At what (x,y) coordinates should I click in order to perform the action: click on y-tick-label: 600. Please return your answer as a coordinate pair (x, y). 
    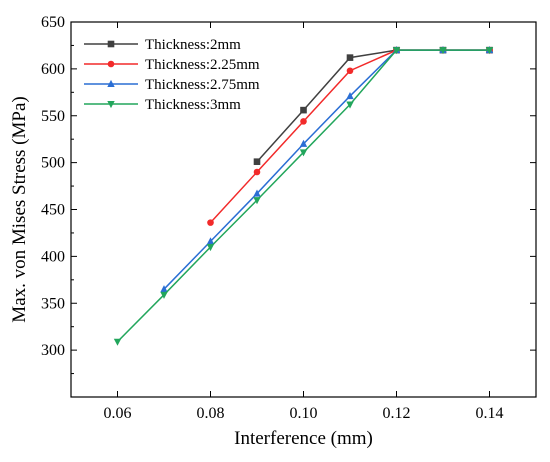
    Looking at the image, I should click on (53, 69).